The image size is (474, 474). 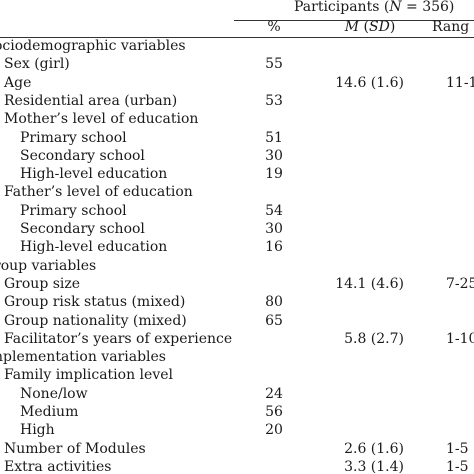 What do you see at coordinates (37, 430) in the screenshot?
I see `row-label: High` at bounding box center [37, 430].